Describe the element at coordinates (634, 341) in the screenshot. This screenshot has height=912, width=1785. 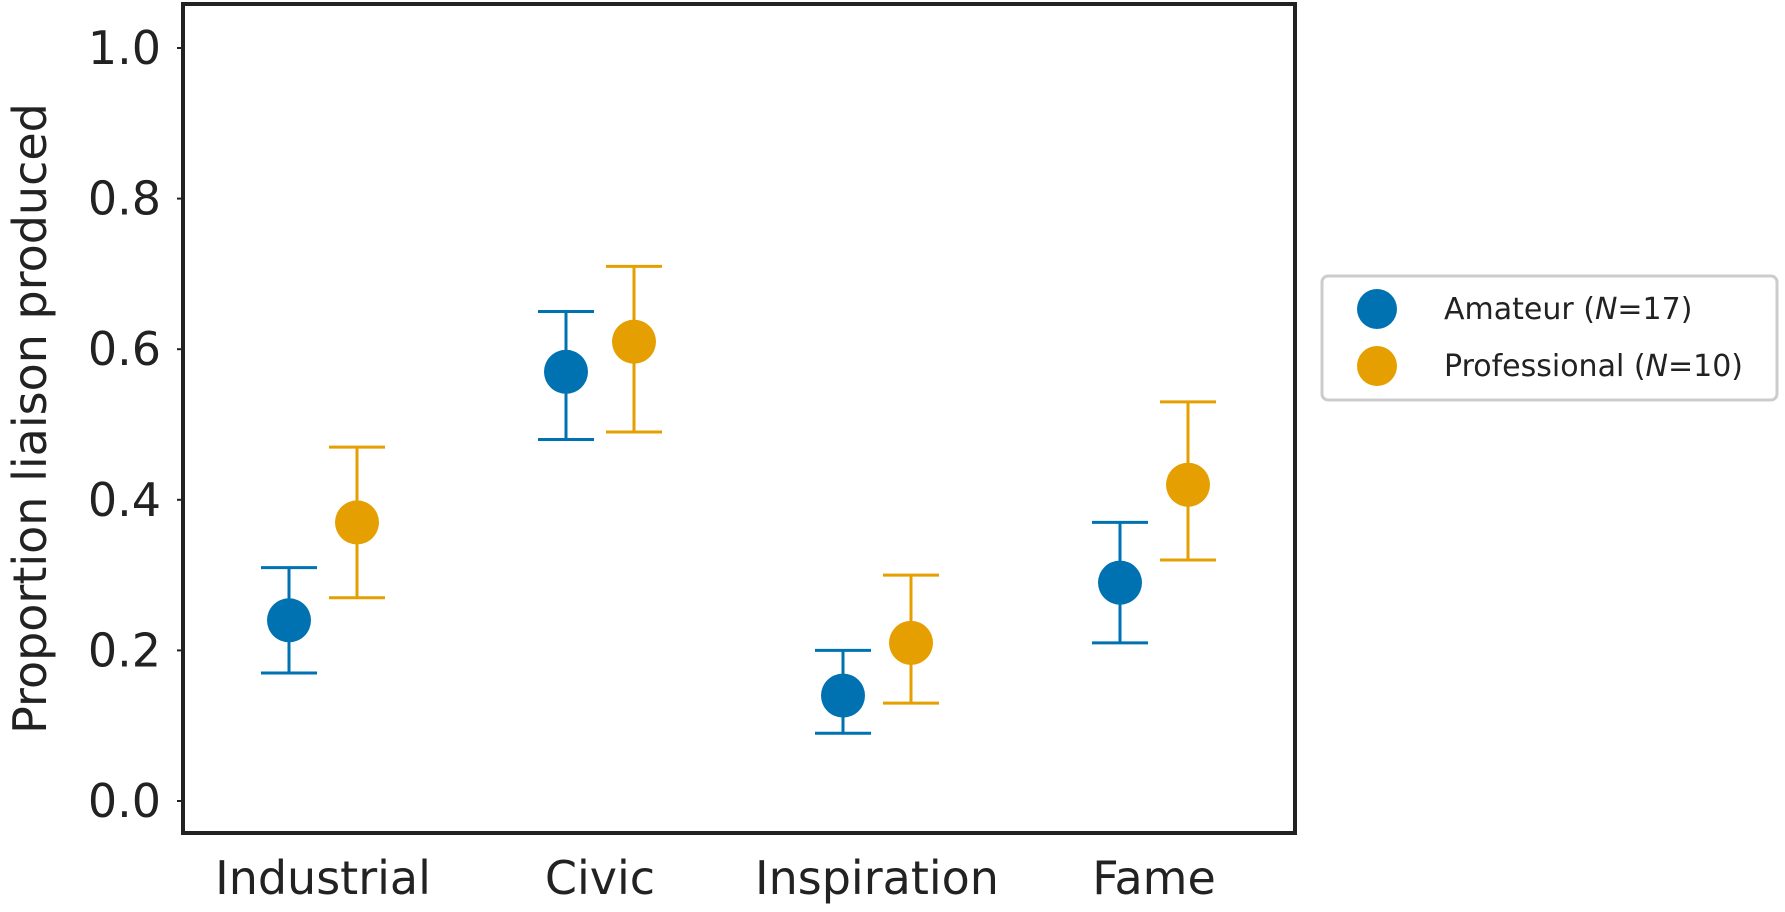
I see `point-professional-civic` at that location.